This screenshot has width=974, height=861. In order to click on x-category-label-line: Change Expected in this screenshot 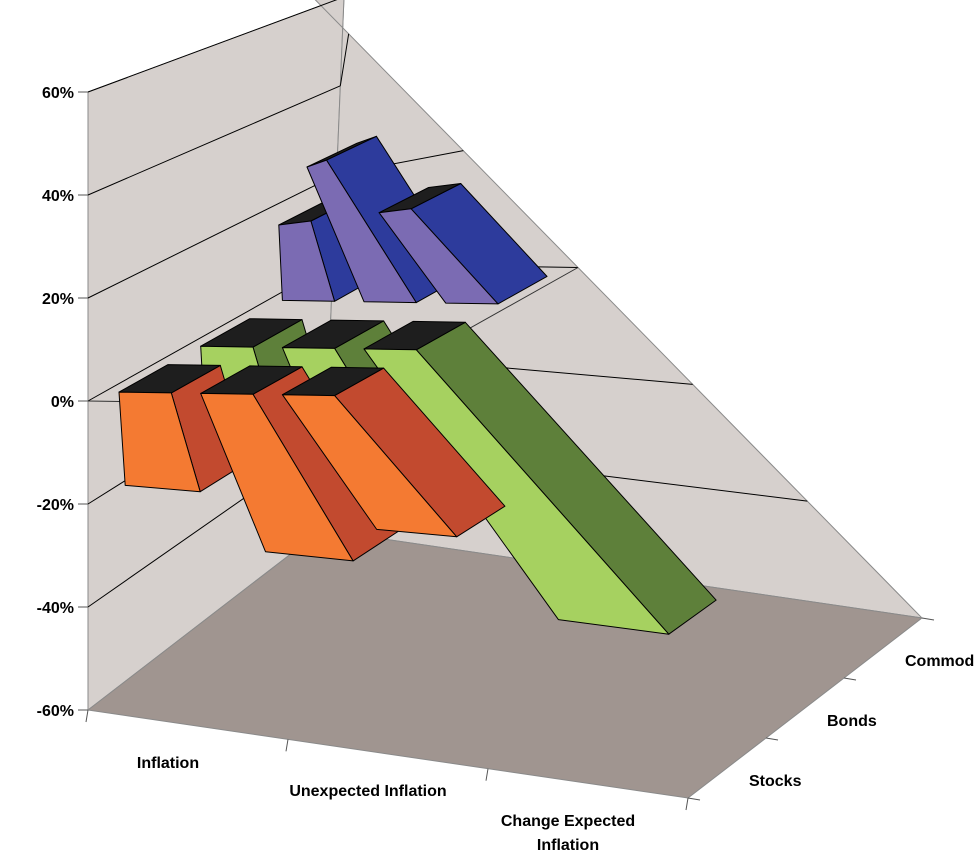, I will do `click(568, 821)`.